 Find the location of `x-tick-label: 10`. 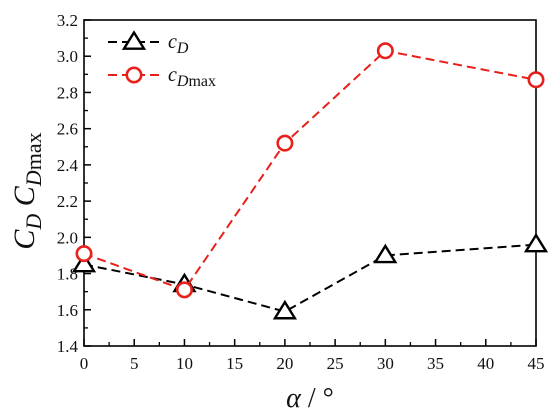

x-tick-label: 10 is located at coordinates (184, 363).